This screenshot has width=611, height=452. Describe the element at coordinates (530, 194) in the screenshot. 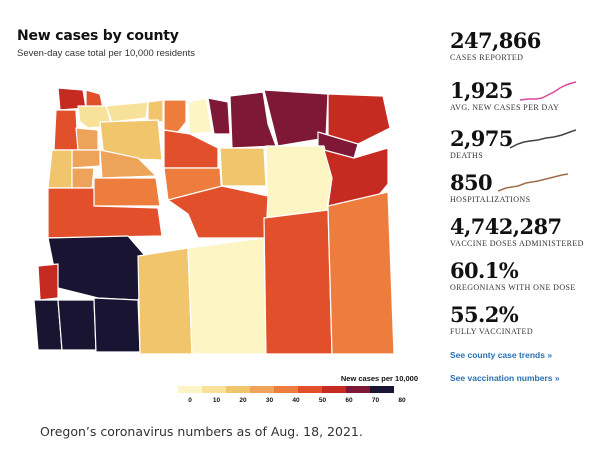

I see `stat-hospitalizations: 850 HOSPITALIZATIONS` at that location.